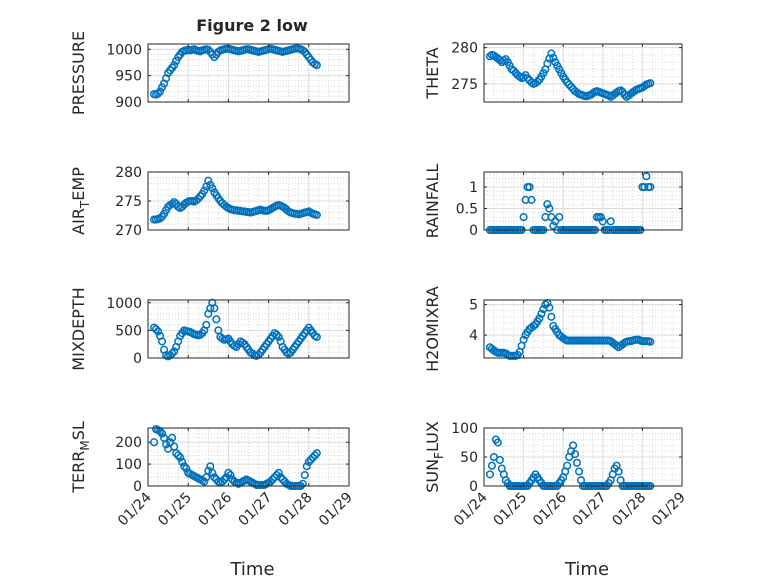 Image resolution: width=778 pixels, height=583 pixels. I want to click on y-axis-label: PRESSURE, so click(78, 73).